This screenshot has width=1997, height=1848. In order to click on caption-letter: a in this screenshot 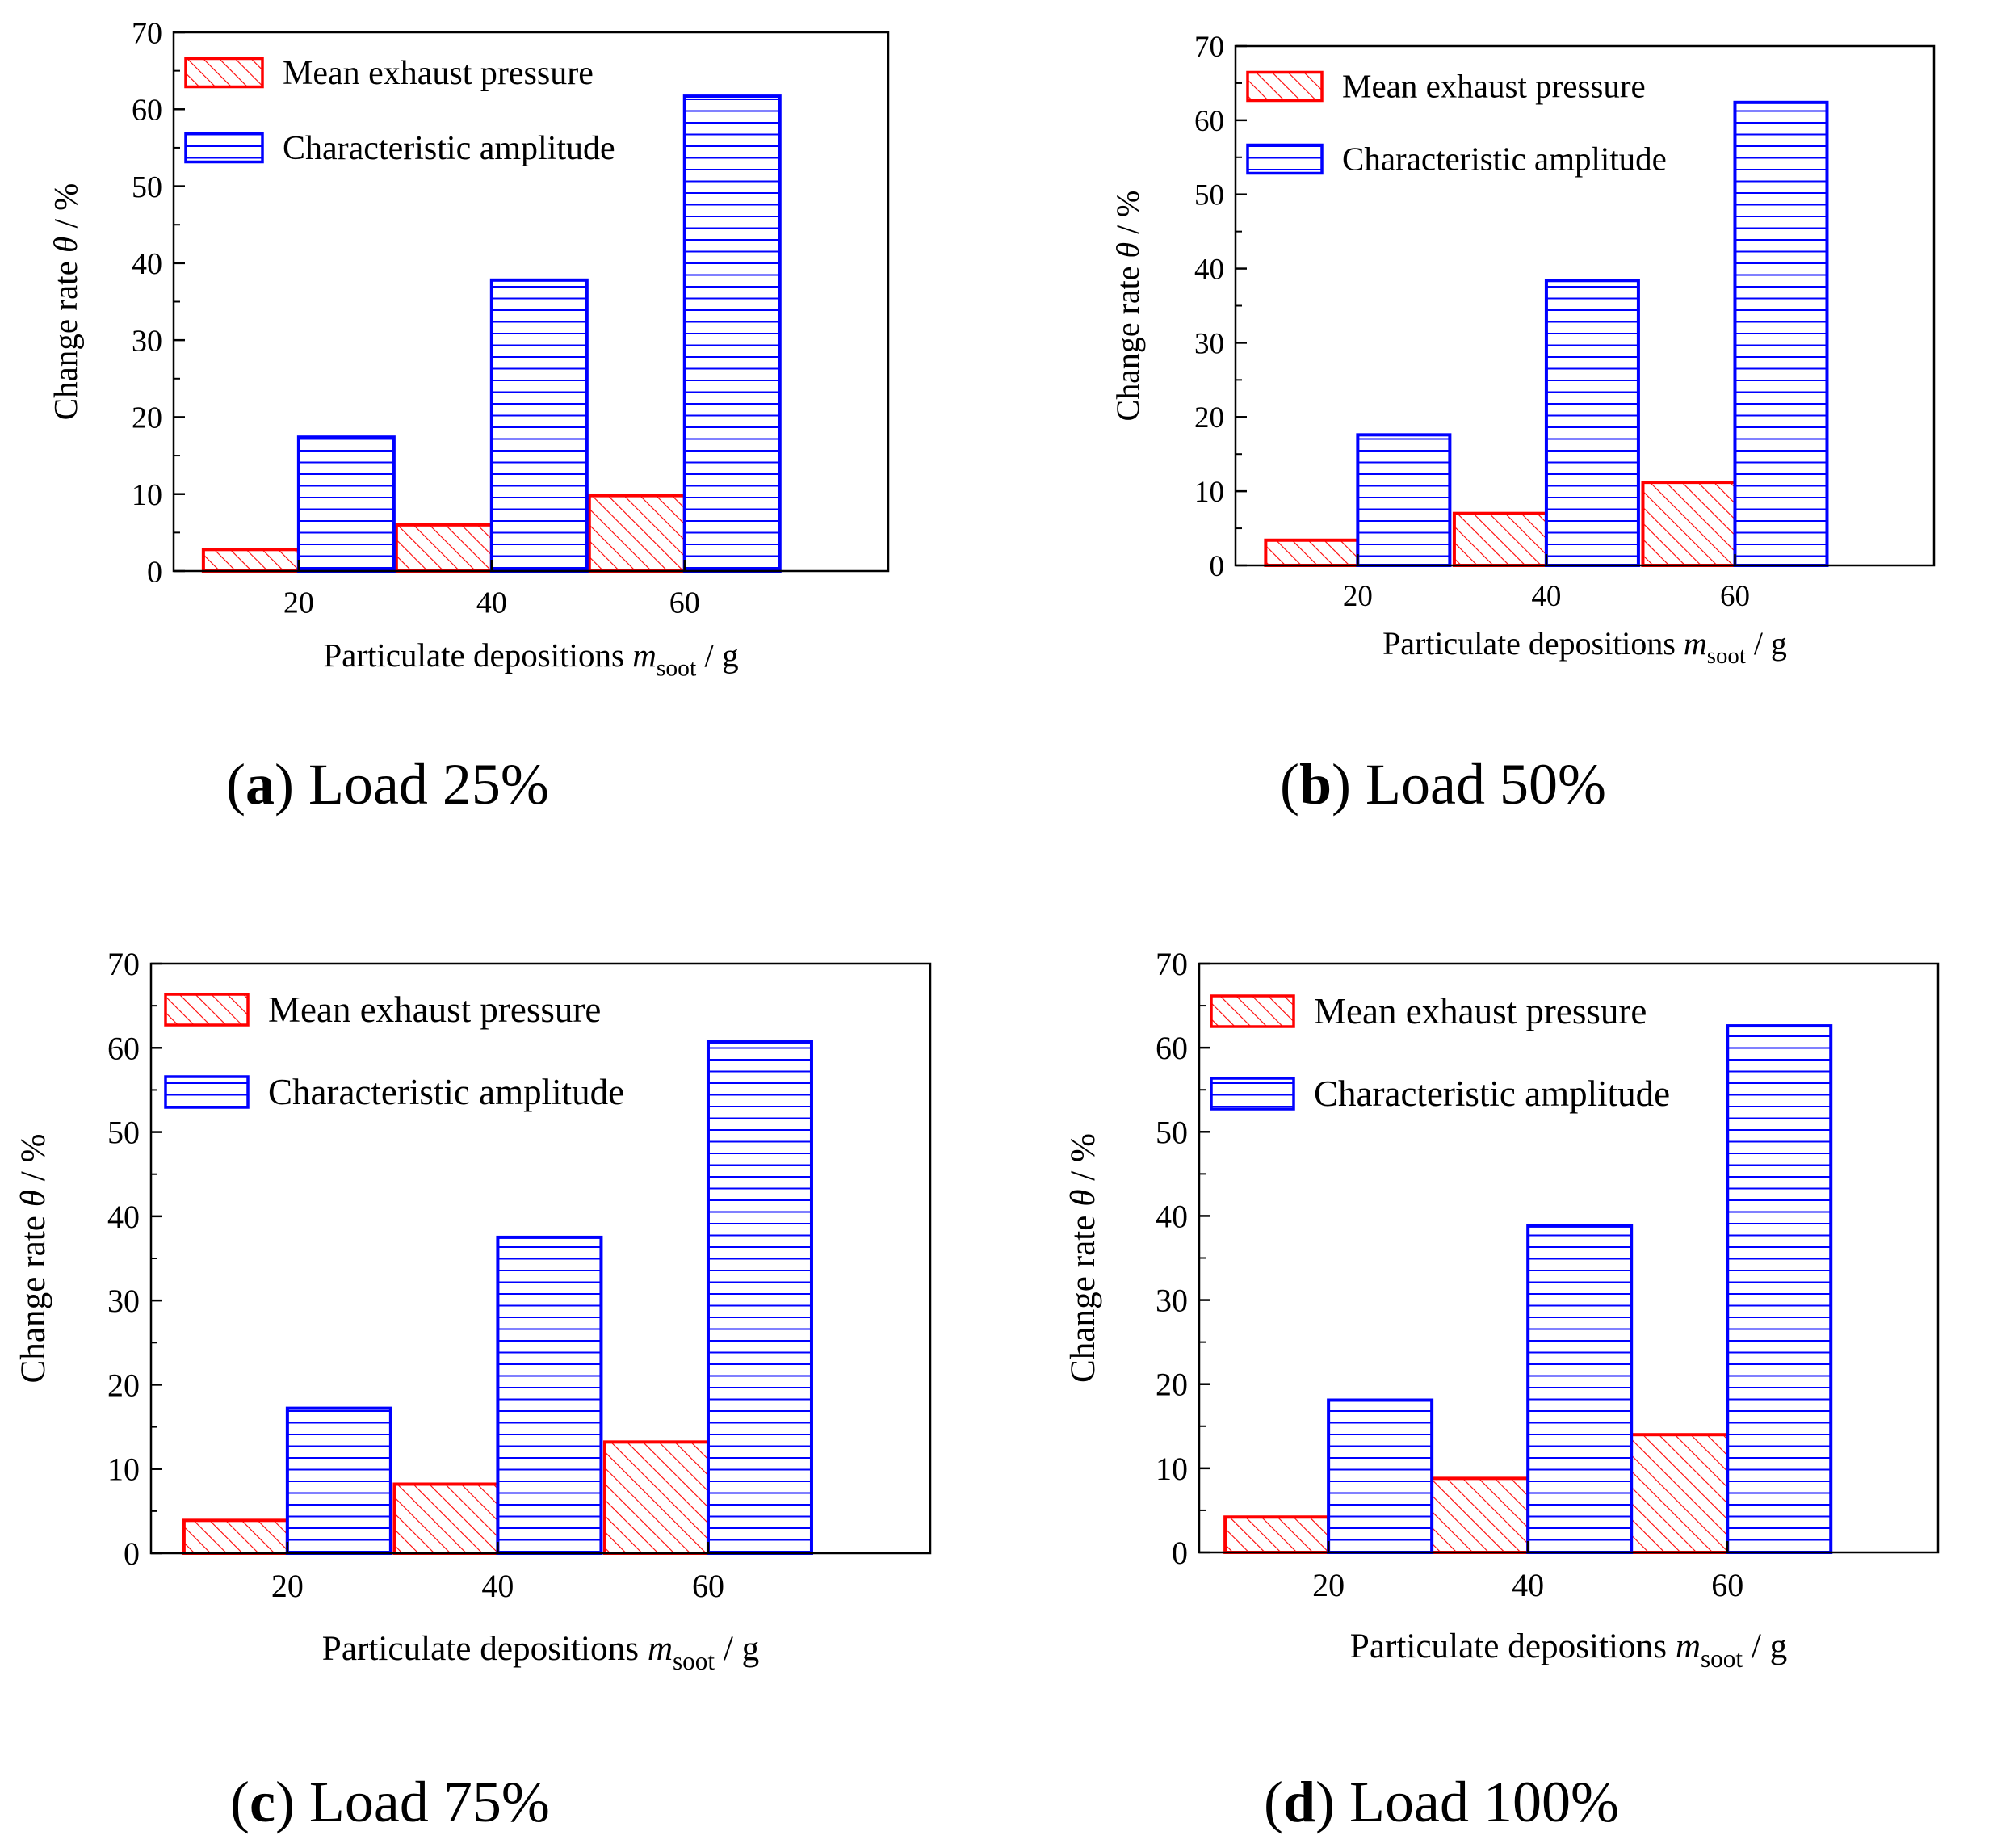, I will do `click(260, 784)`.